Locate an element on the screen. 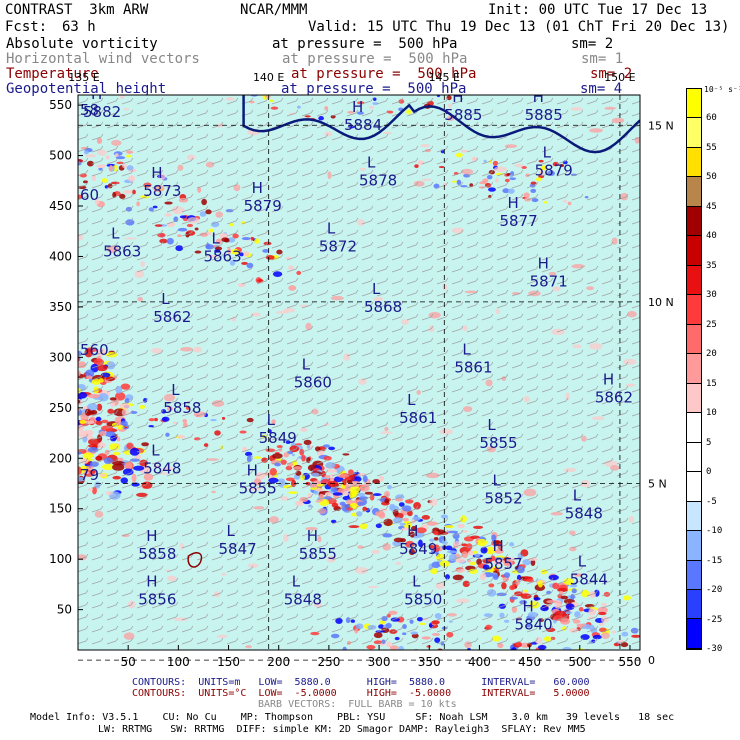  lon-label: 140 E is located at coordinates (268, 77).